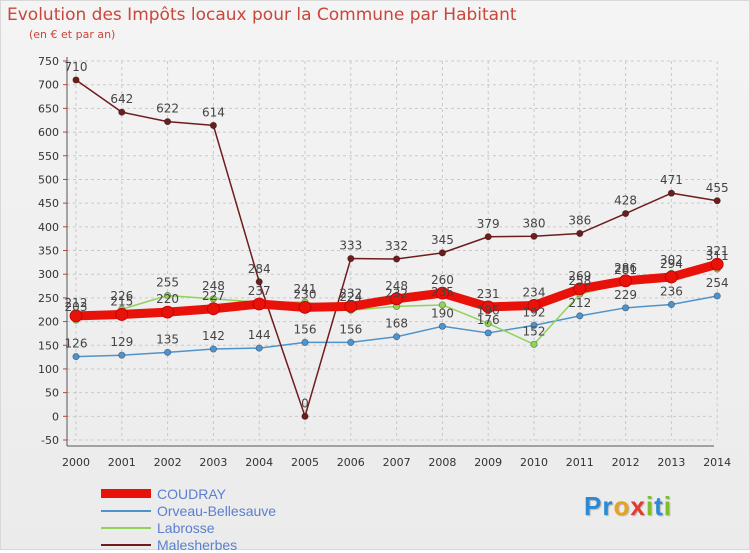 The height and width of the screenshot is (553, 750). What do you see at coordinates (48, 298) in the screenshot?
I see `y-tick-label: 250` at bounding box center [48, 298].